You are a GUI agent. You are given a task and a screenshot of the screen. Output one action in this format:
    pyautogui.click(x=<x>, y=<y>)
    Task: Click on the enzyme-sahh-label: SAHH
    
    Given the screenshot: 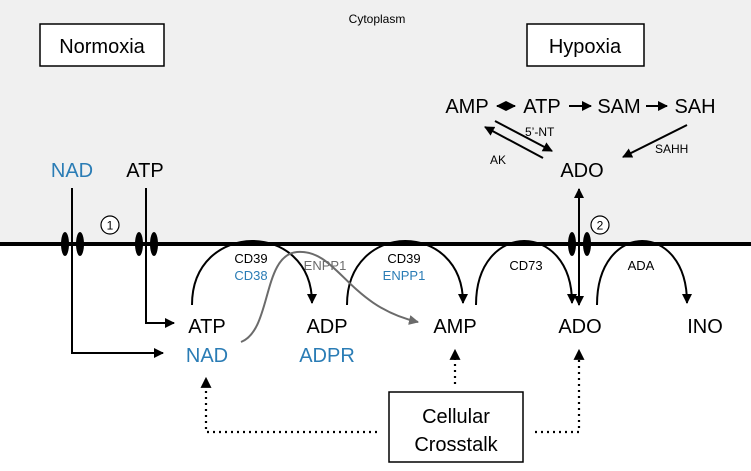 What is the action you would take?
    pyautogui.click(x=671, y=149)
    